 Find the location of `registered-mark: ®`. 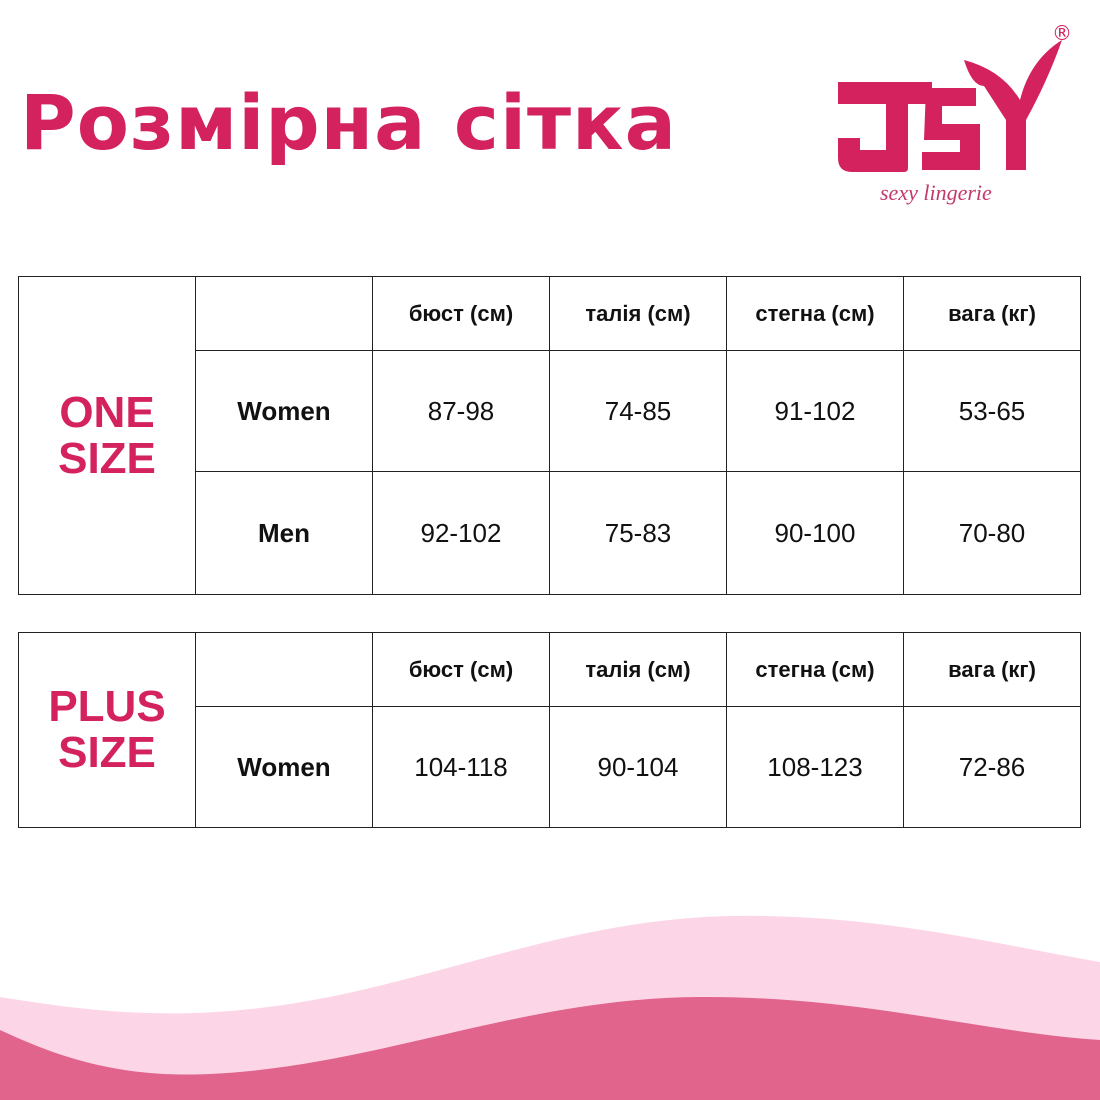

registered-mark: ® is located at coordinates (1062, 33).